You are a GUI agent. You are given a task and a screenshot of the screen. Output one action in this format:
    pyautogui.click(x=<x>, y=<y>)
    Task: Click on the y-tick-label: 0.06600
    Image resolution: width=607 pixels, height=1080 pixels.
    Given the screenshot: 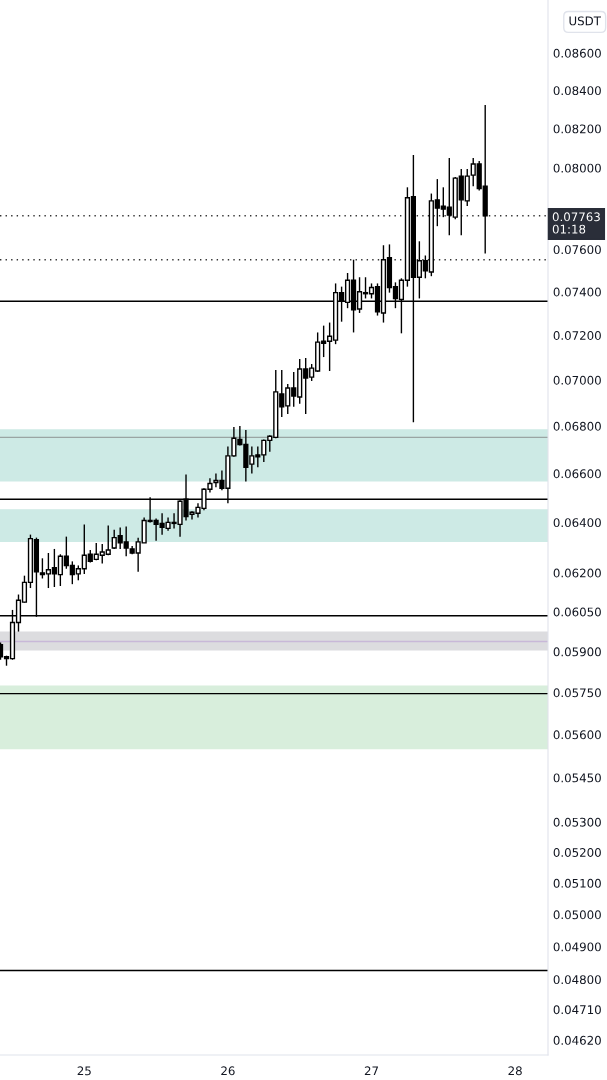 What is the action you would take?
    pyautogui.click(x=577, y=474)
    